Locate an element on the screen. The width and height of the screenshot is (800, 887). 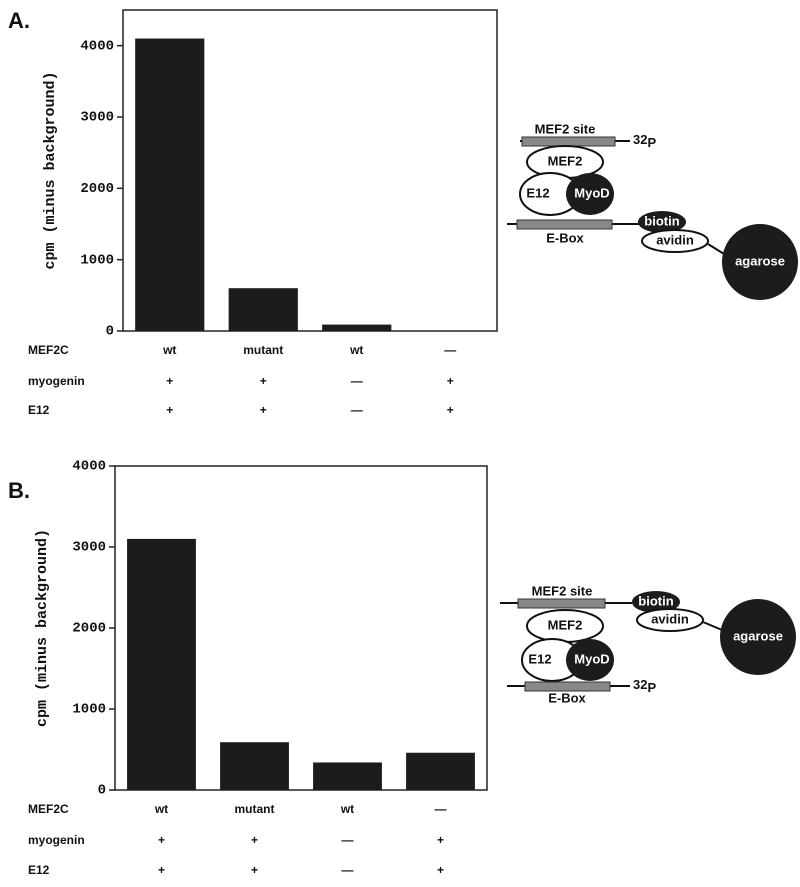
panel-label: A. is located at coordinates (19, 20).